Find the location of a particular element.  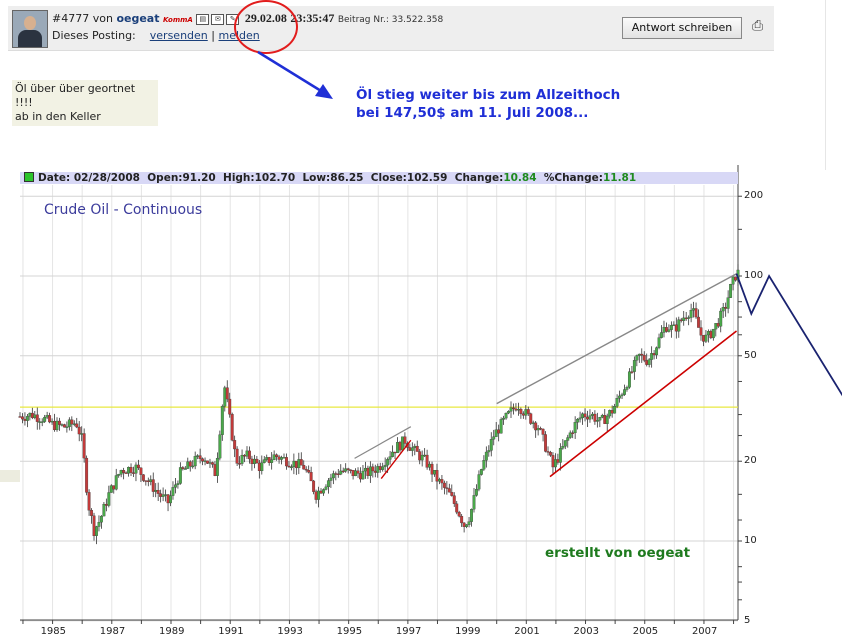

annotation-arrow-head is located at coordinates (324, 91).